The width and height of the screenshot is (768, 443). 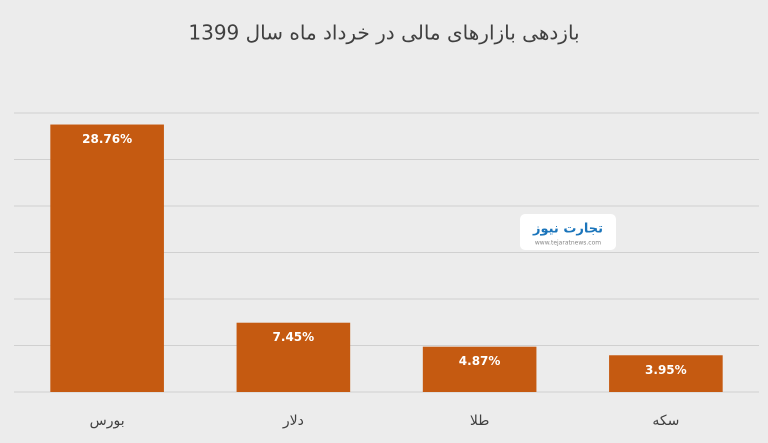 I want to click on x-tick-label: سکه, so click(x=665, y=421).